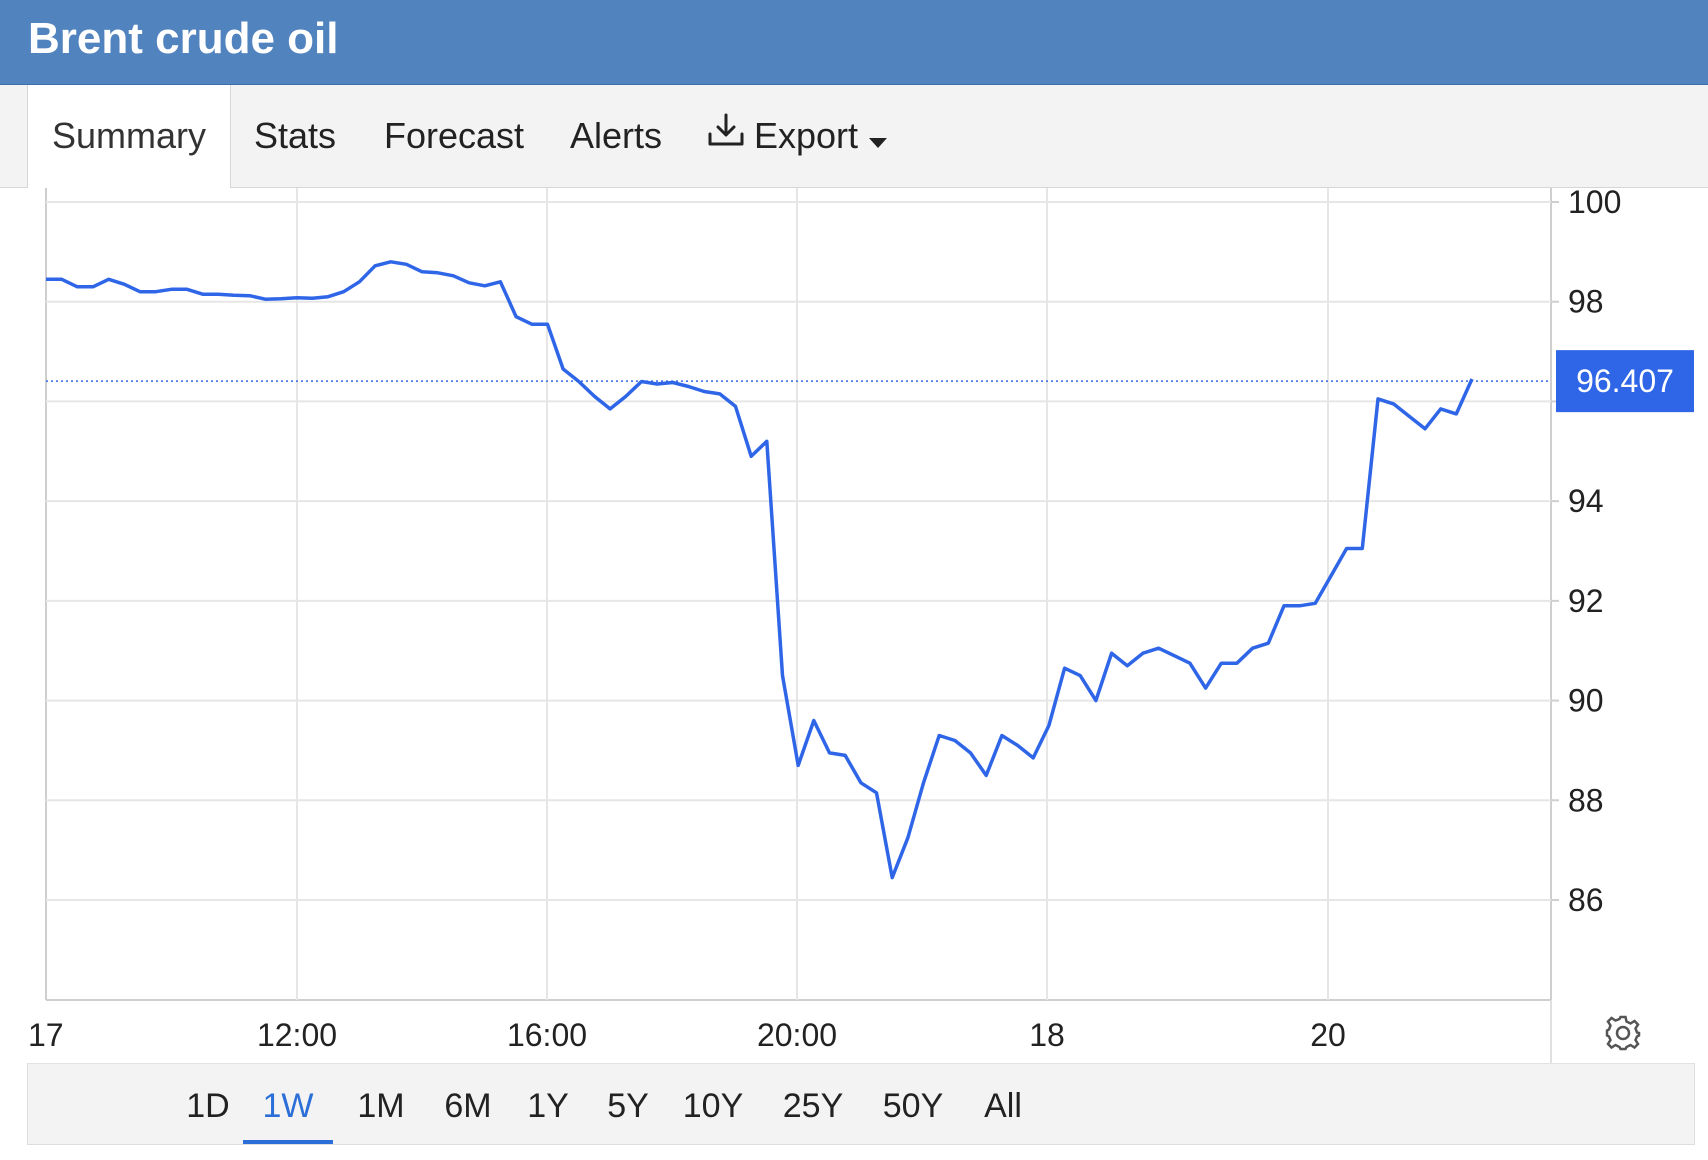 This screenshot has height=1160, width=1708. I want to click on tab-stats: Stats, so click(295, 136).